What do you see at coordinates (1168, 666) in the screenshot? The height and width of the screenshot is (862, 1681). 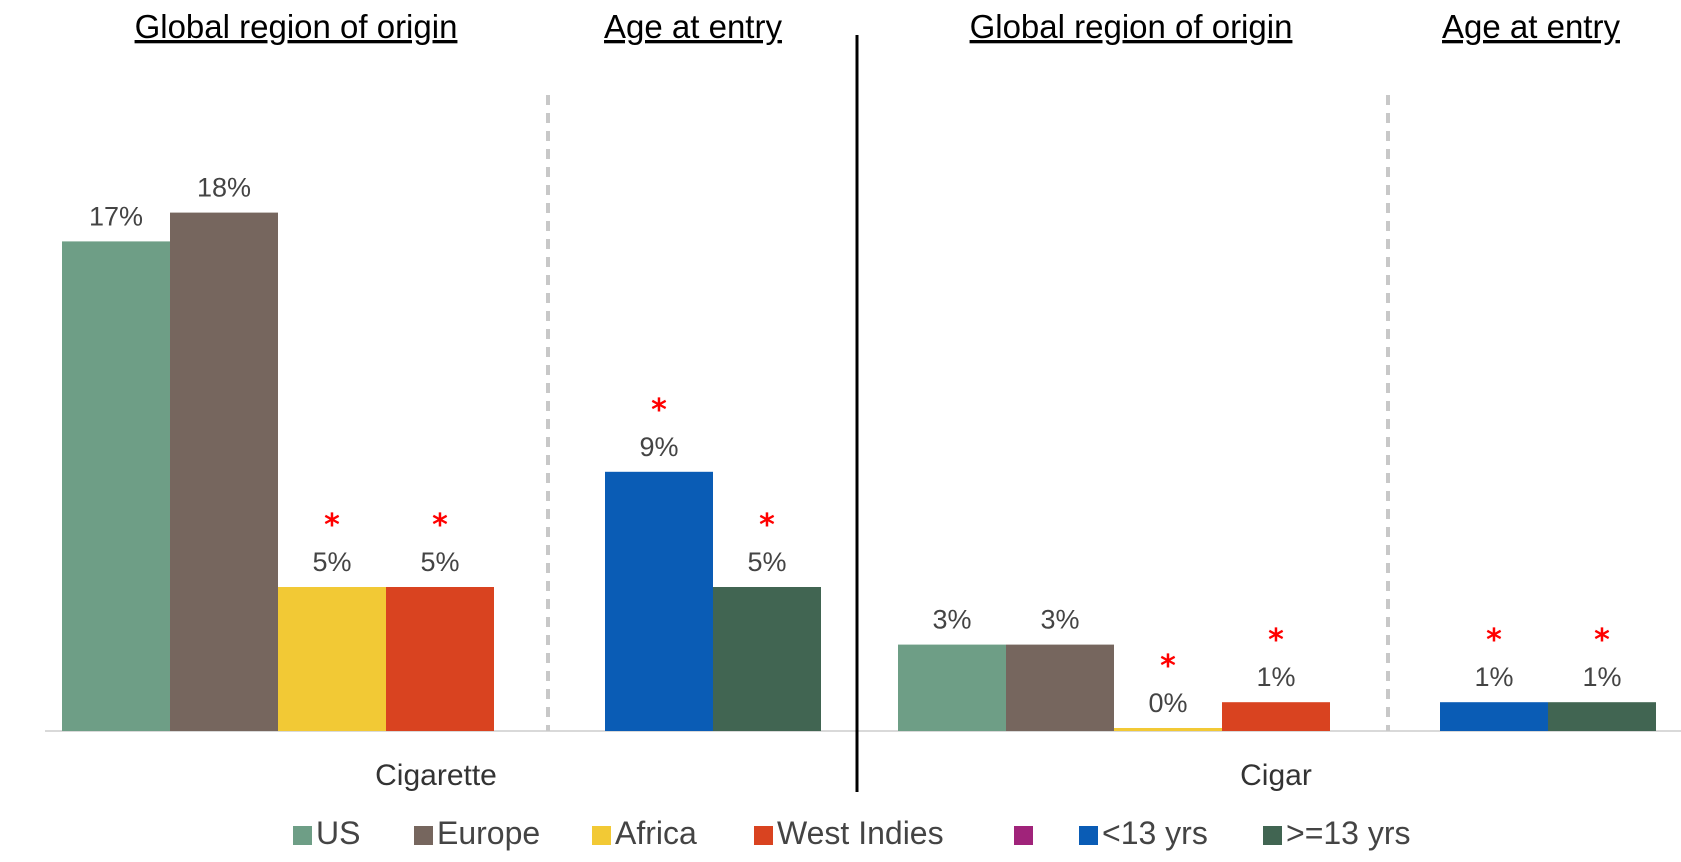 I see `significance-star-cigar-africa: *` at bounding box center [1168, 666].